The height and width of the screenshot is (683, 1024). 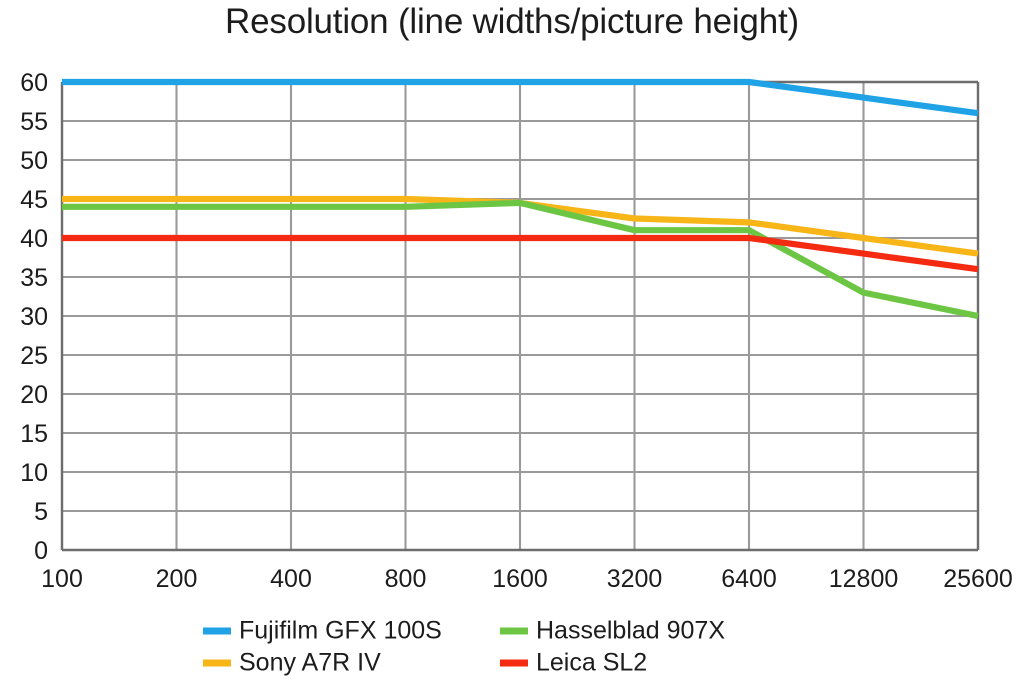 I want to click on y-tick-label: 55, so click(x=34, y=122).